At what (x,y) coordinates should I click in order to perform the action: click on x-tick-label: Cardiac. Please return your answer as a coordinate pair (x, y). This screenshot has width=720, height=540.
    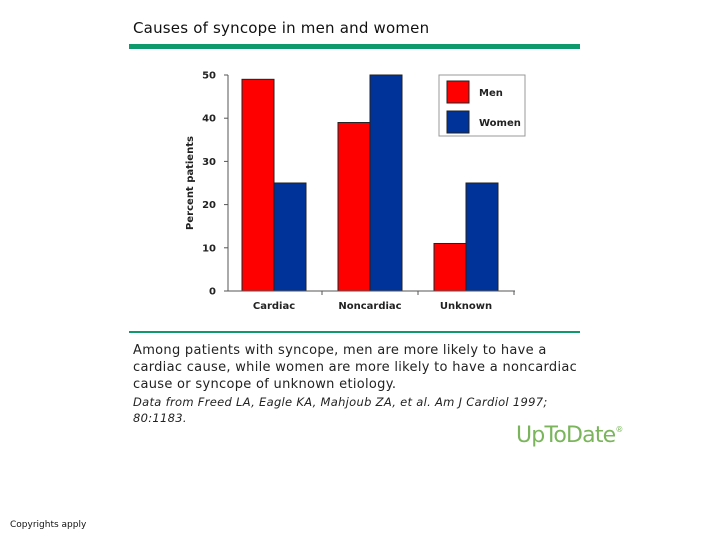
    Looking at the image, I should click on (274, 306).